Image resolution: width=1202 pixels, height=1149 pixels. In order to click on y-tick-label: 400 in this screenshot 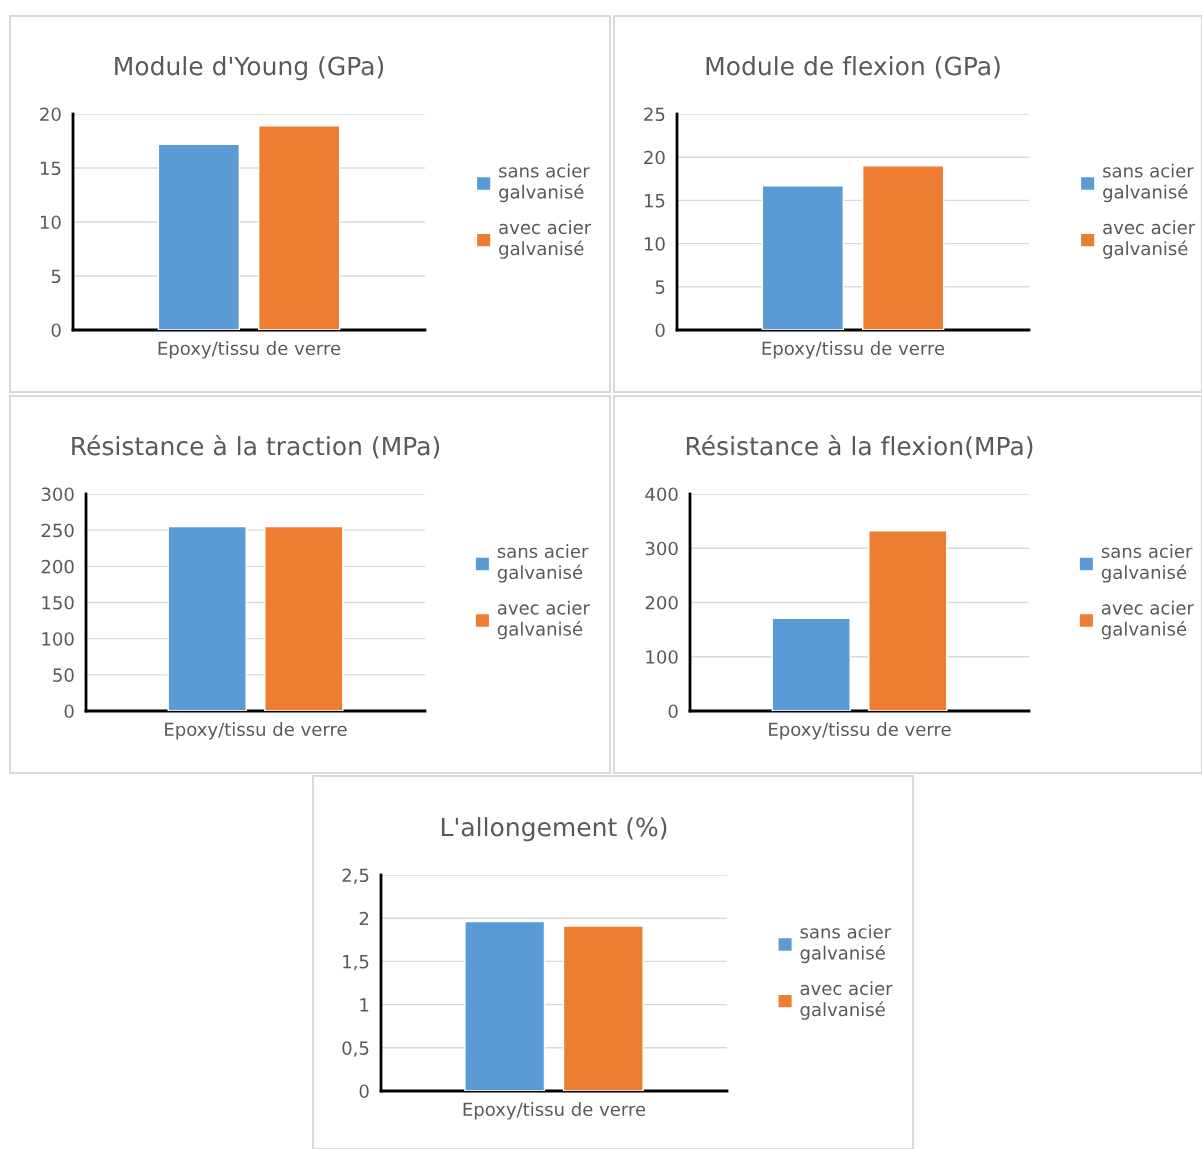, I will do `click(661, 494)`.